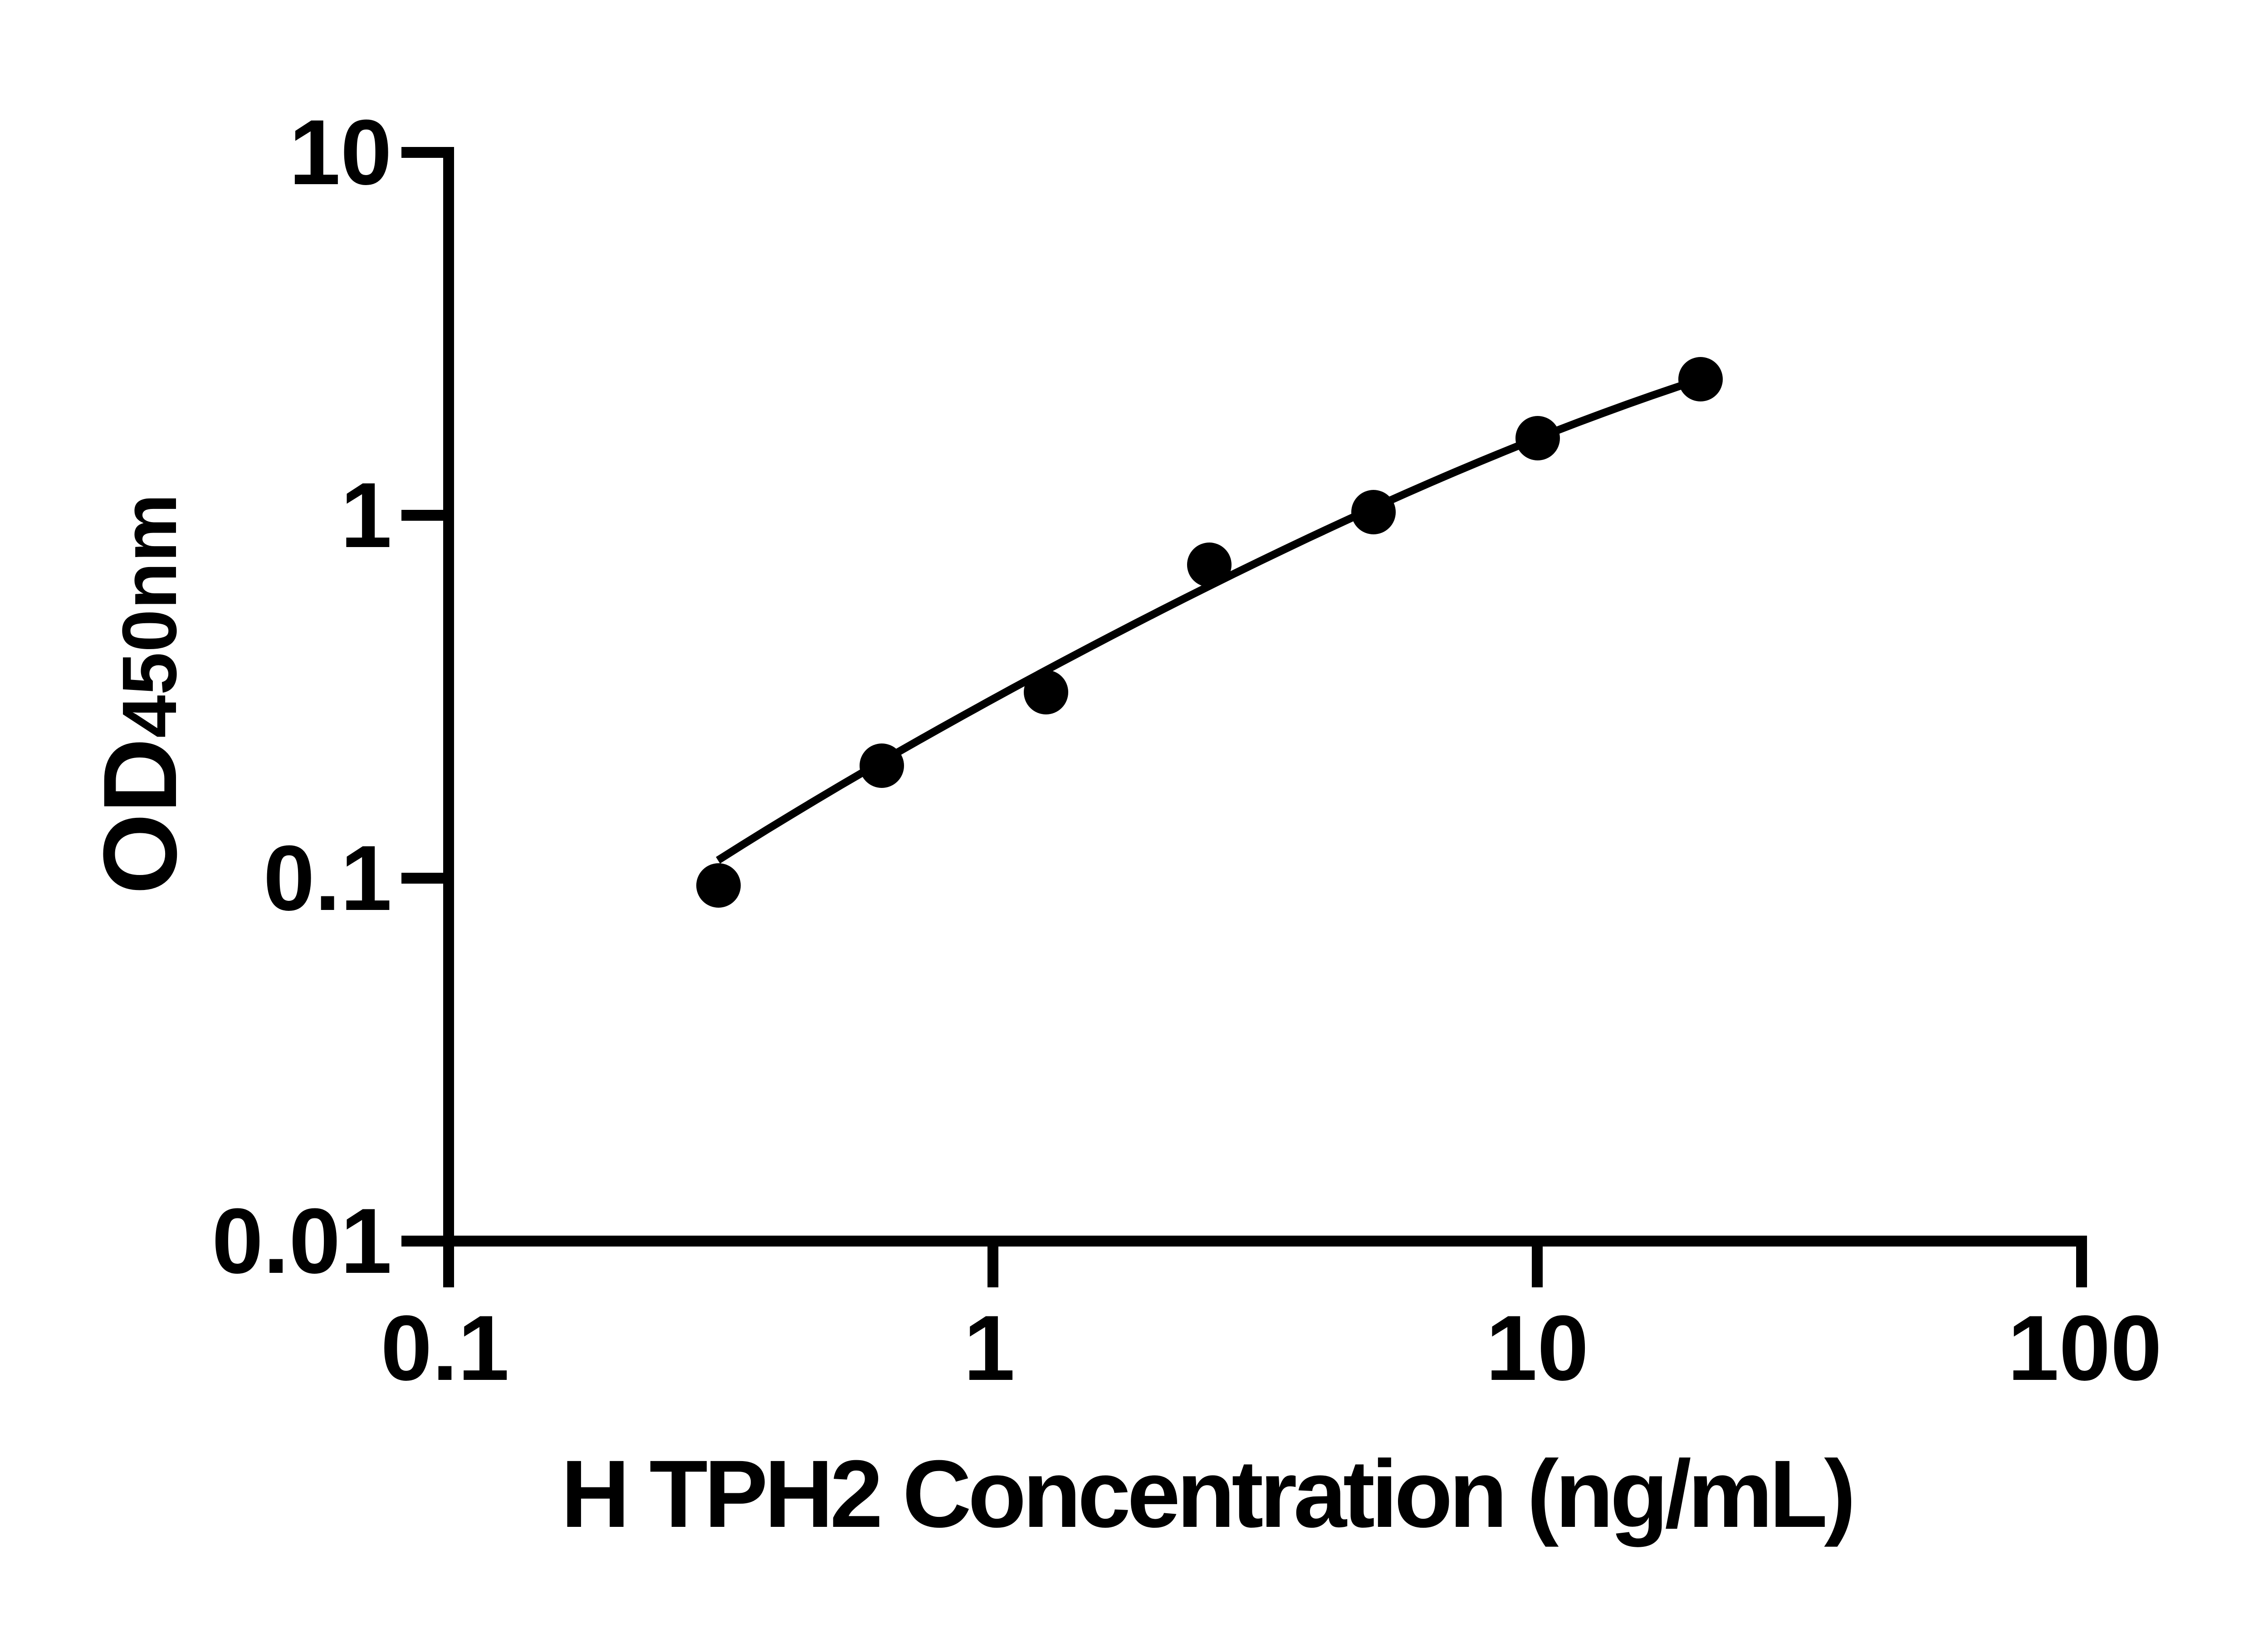 The image size is (2268, 1633). Describe the element at coordinates (140, 694) in the screenshot. I see `svg-text: OD450nm` at that location.